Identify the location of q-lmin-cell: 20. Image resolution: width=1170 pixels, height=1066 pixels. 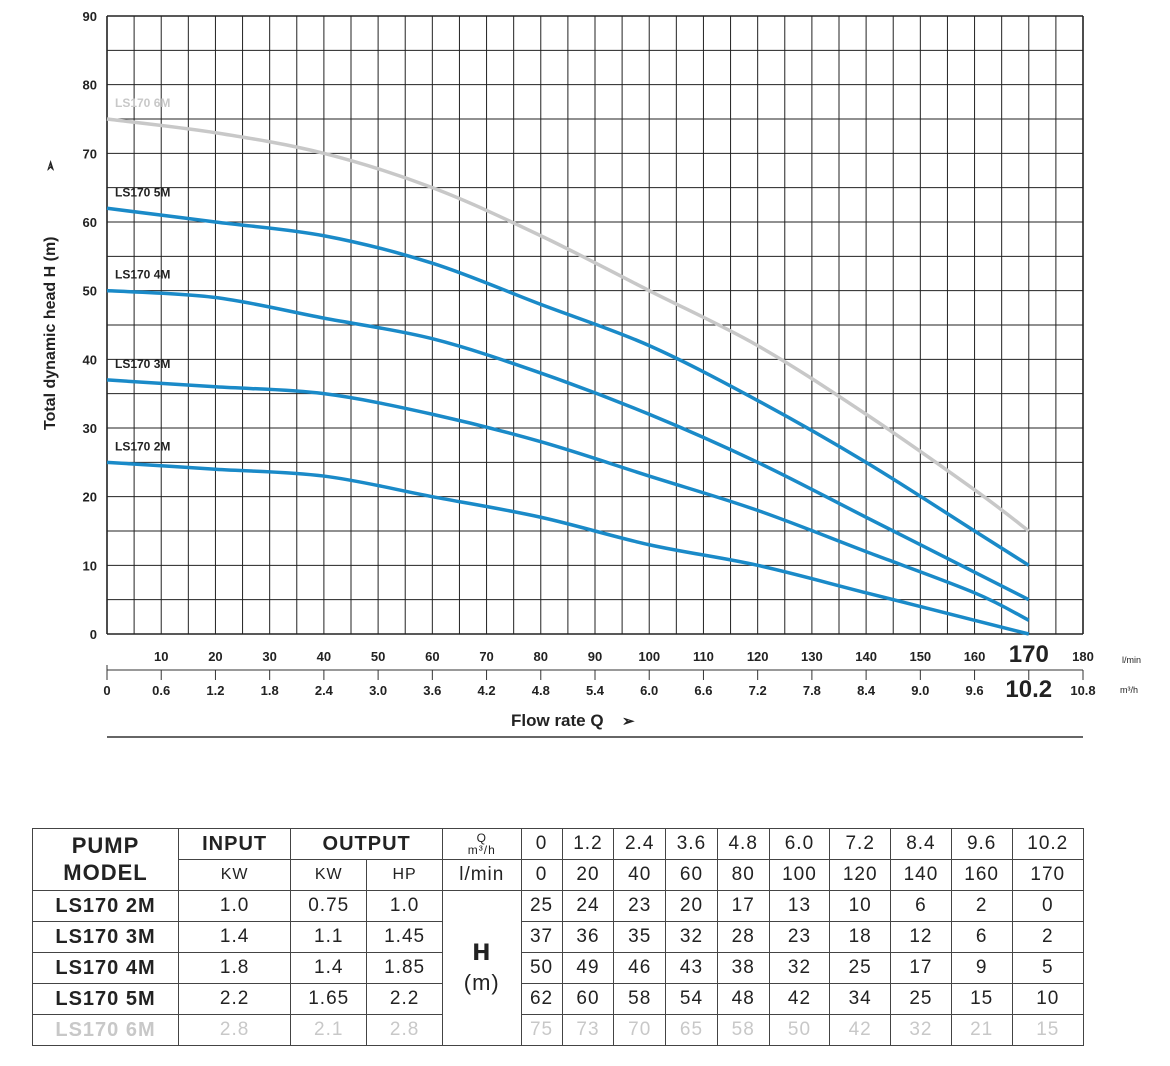
(588, 875).